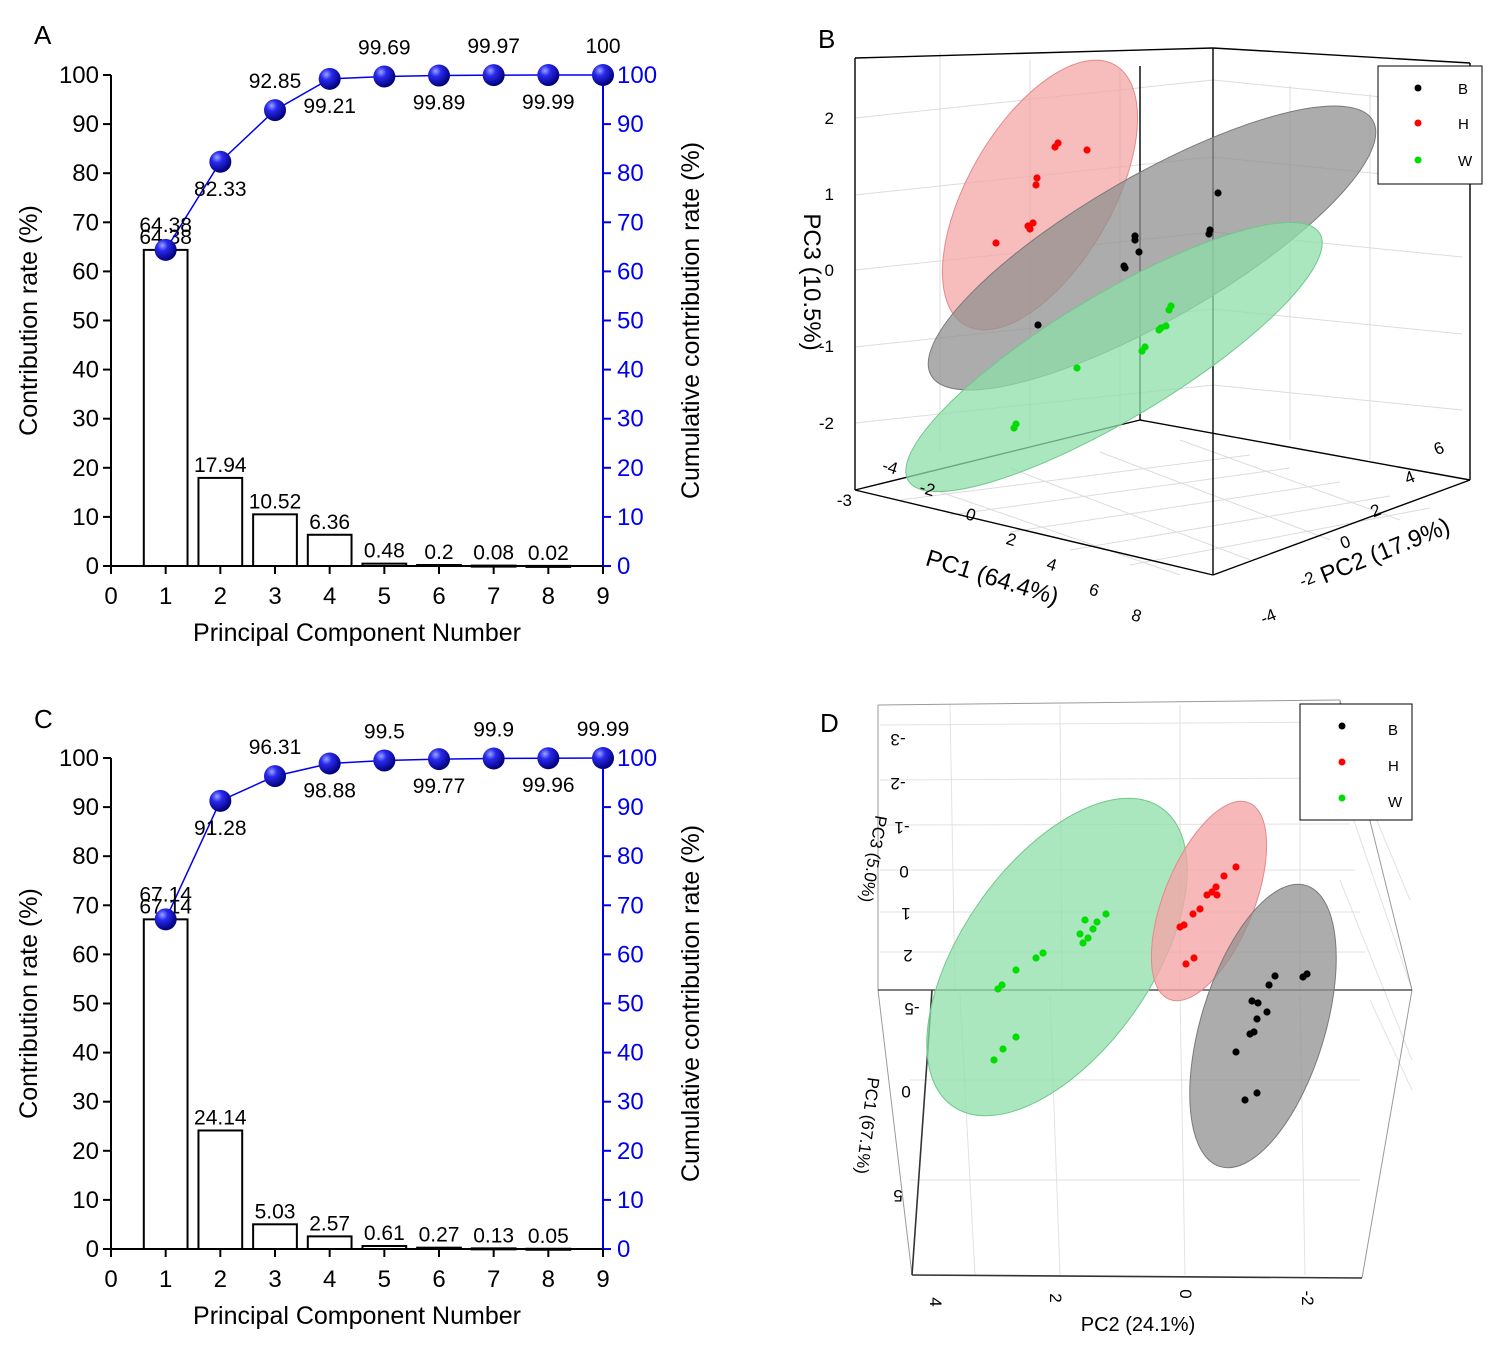  What do you see at coordinates (85, 1053) in the screenshot?
I see `y-tick-label: 40` at bounding box center [85, 1053].